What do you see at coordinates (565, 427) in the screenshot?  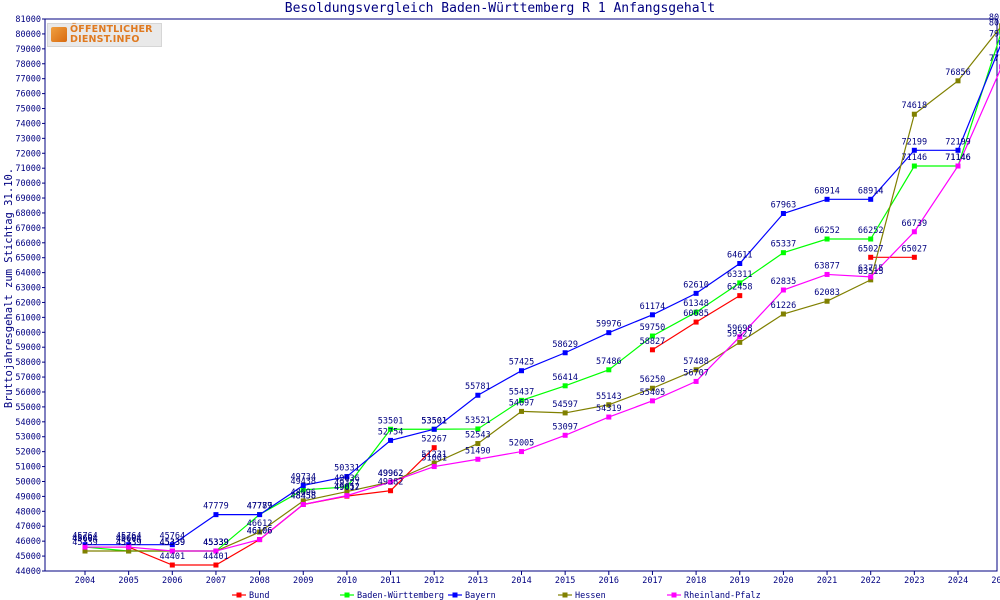 I see `data-label: 53097` at bounding box center [565, 427].